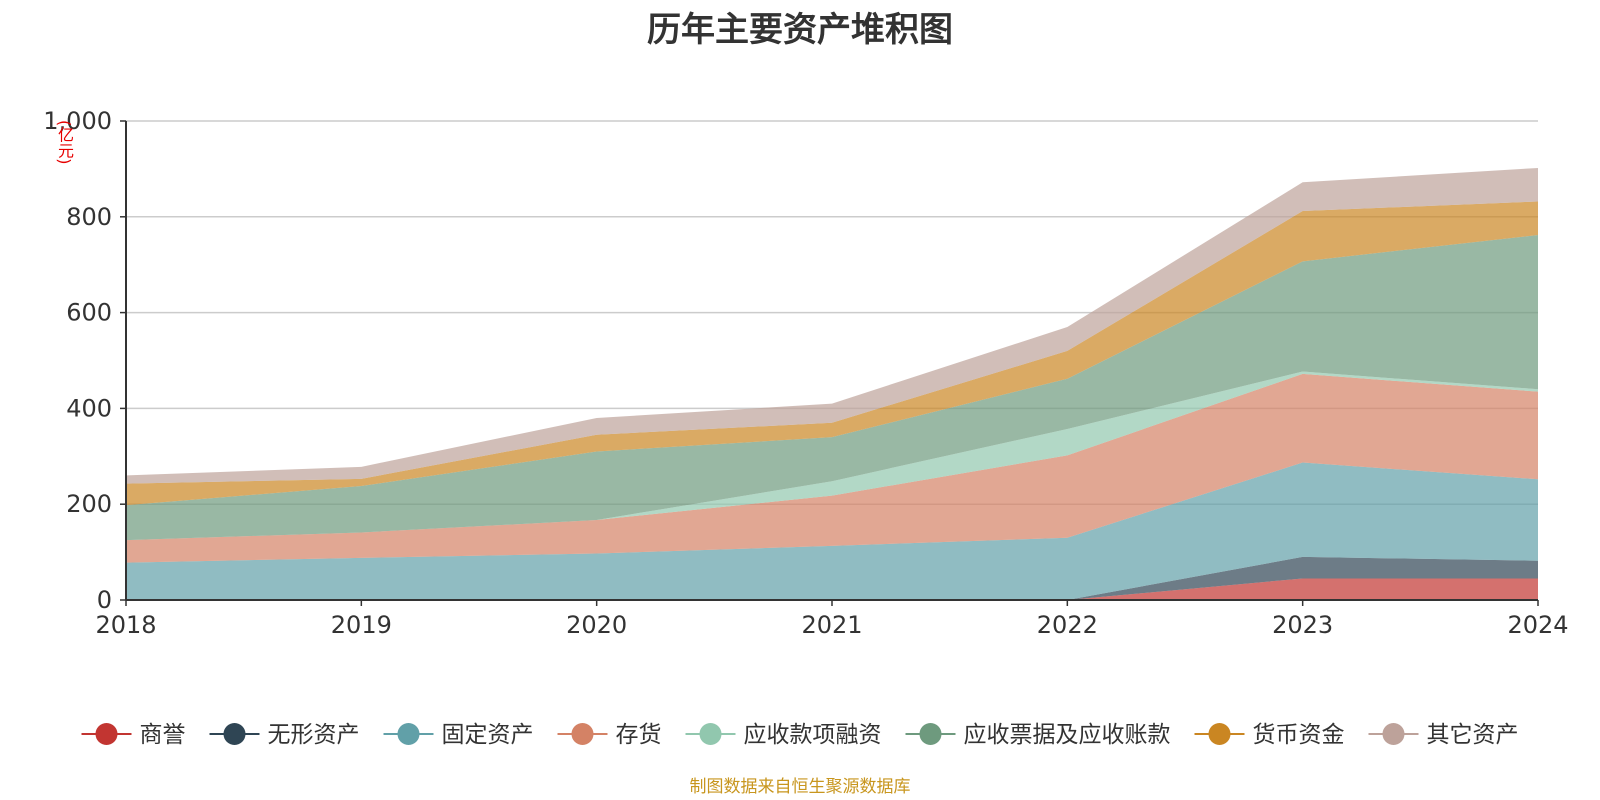  What do you see at coordinates (1067, 625) in the screenshot?
I see `x-tick-label: 2022` at bounding box center [1067, 625].